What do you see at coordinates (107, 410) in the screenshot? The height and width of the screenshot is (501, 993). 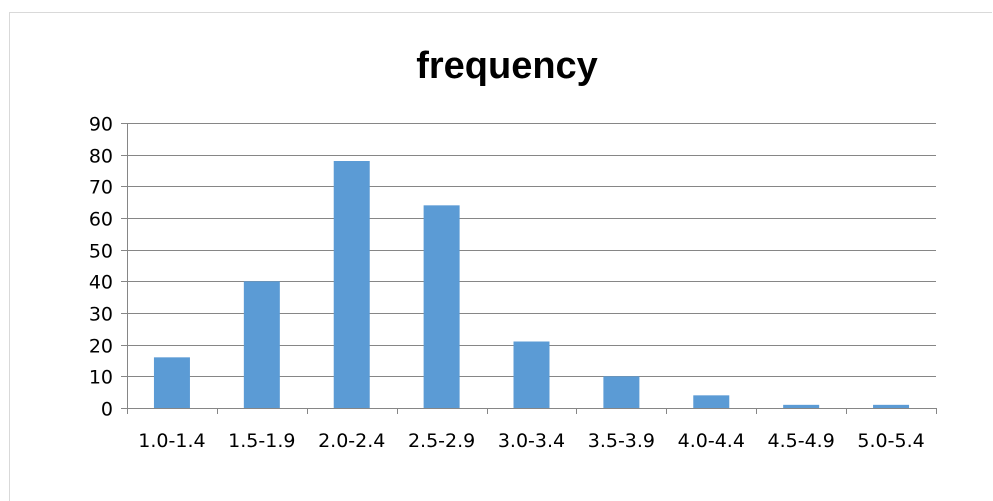 I see `y-tick-label: 0` at bounding box center [107, 410].